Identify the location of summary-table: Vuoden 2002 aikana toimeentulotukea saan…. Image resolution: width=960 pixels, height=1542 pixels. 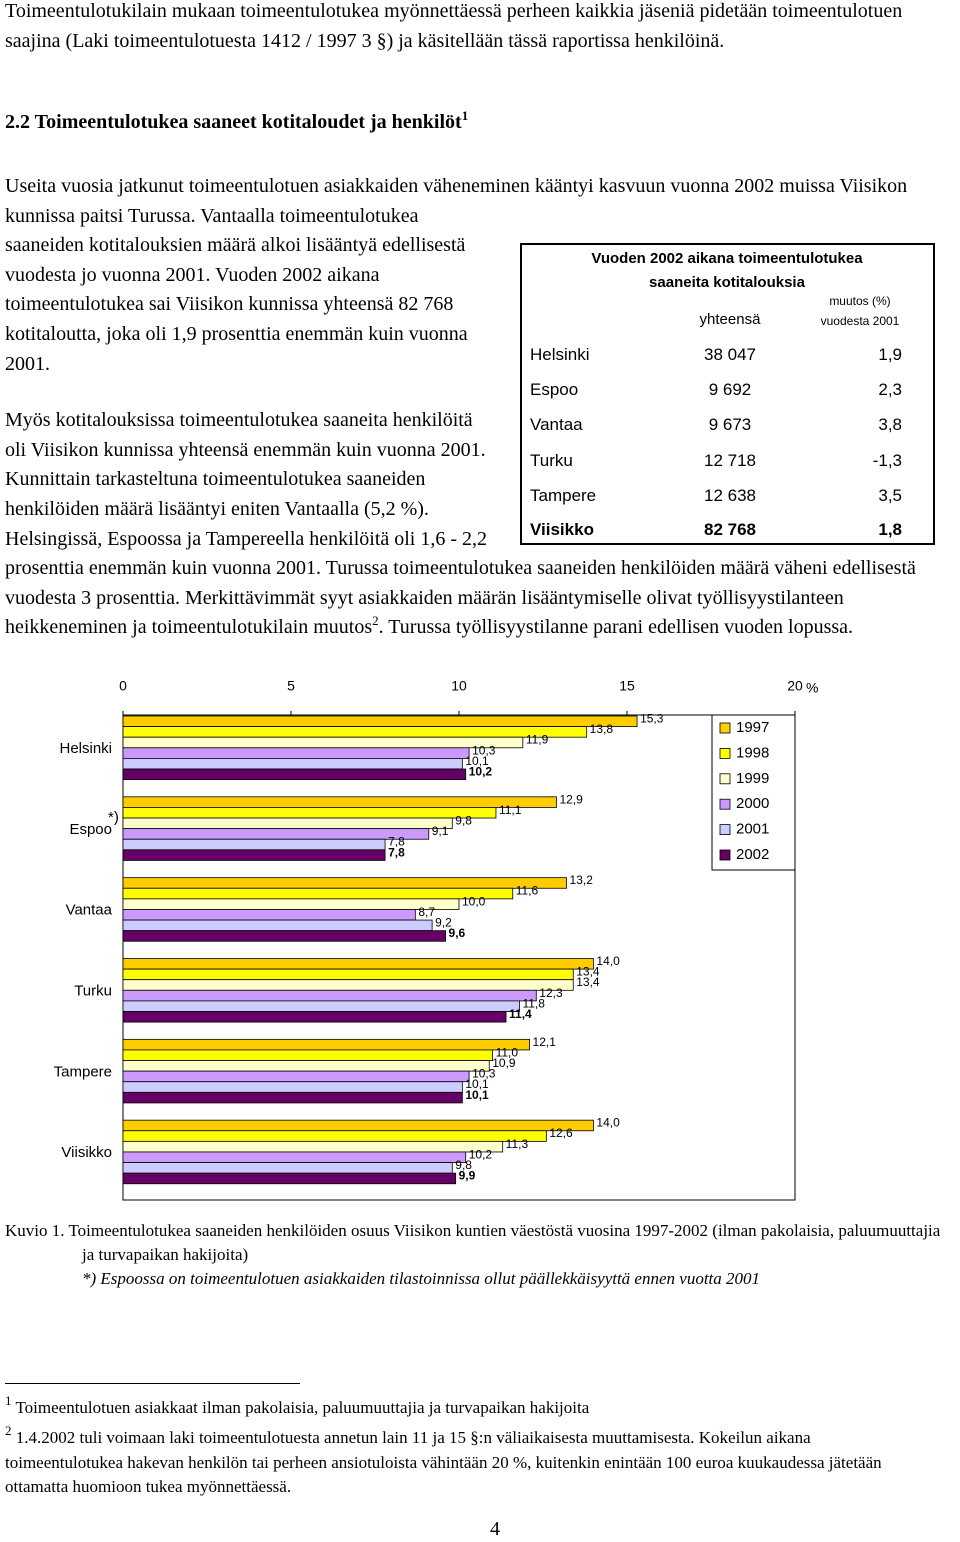
(727, 394).